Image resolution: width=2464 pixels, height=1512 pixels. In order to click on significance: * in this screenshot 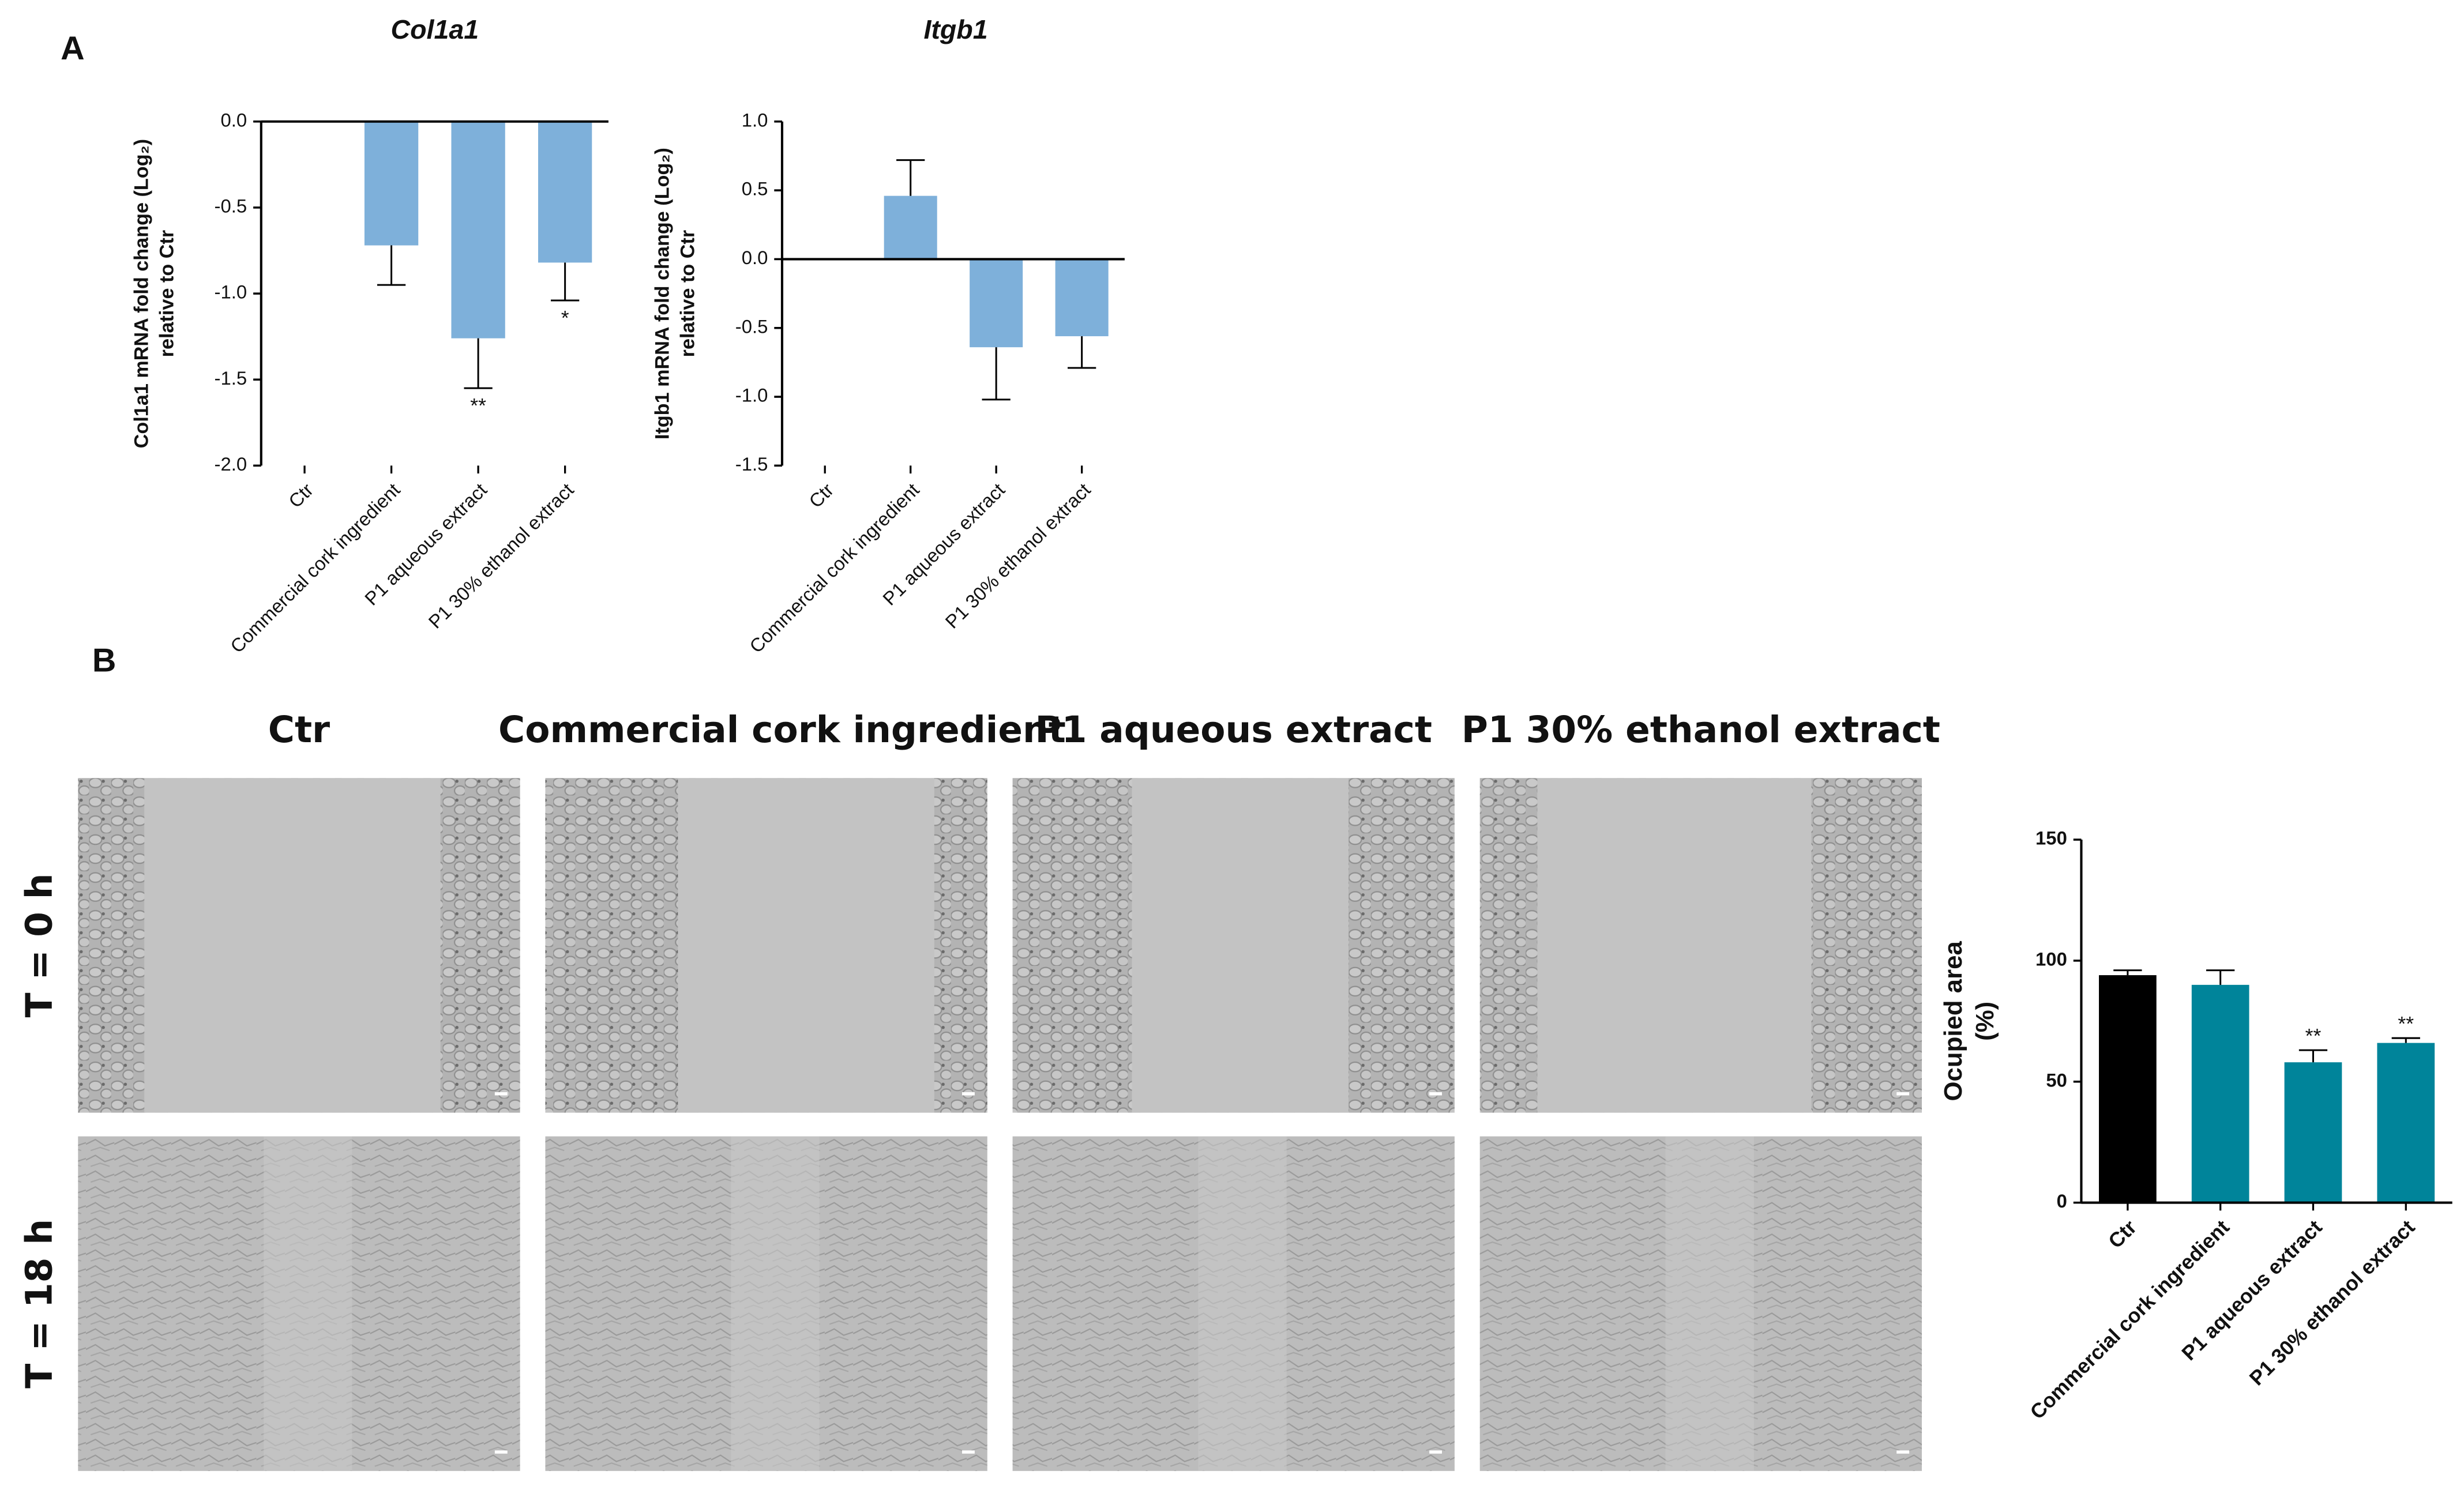, I will do `click(565, 317)`.